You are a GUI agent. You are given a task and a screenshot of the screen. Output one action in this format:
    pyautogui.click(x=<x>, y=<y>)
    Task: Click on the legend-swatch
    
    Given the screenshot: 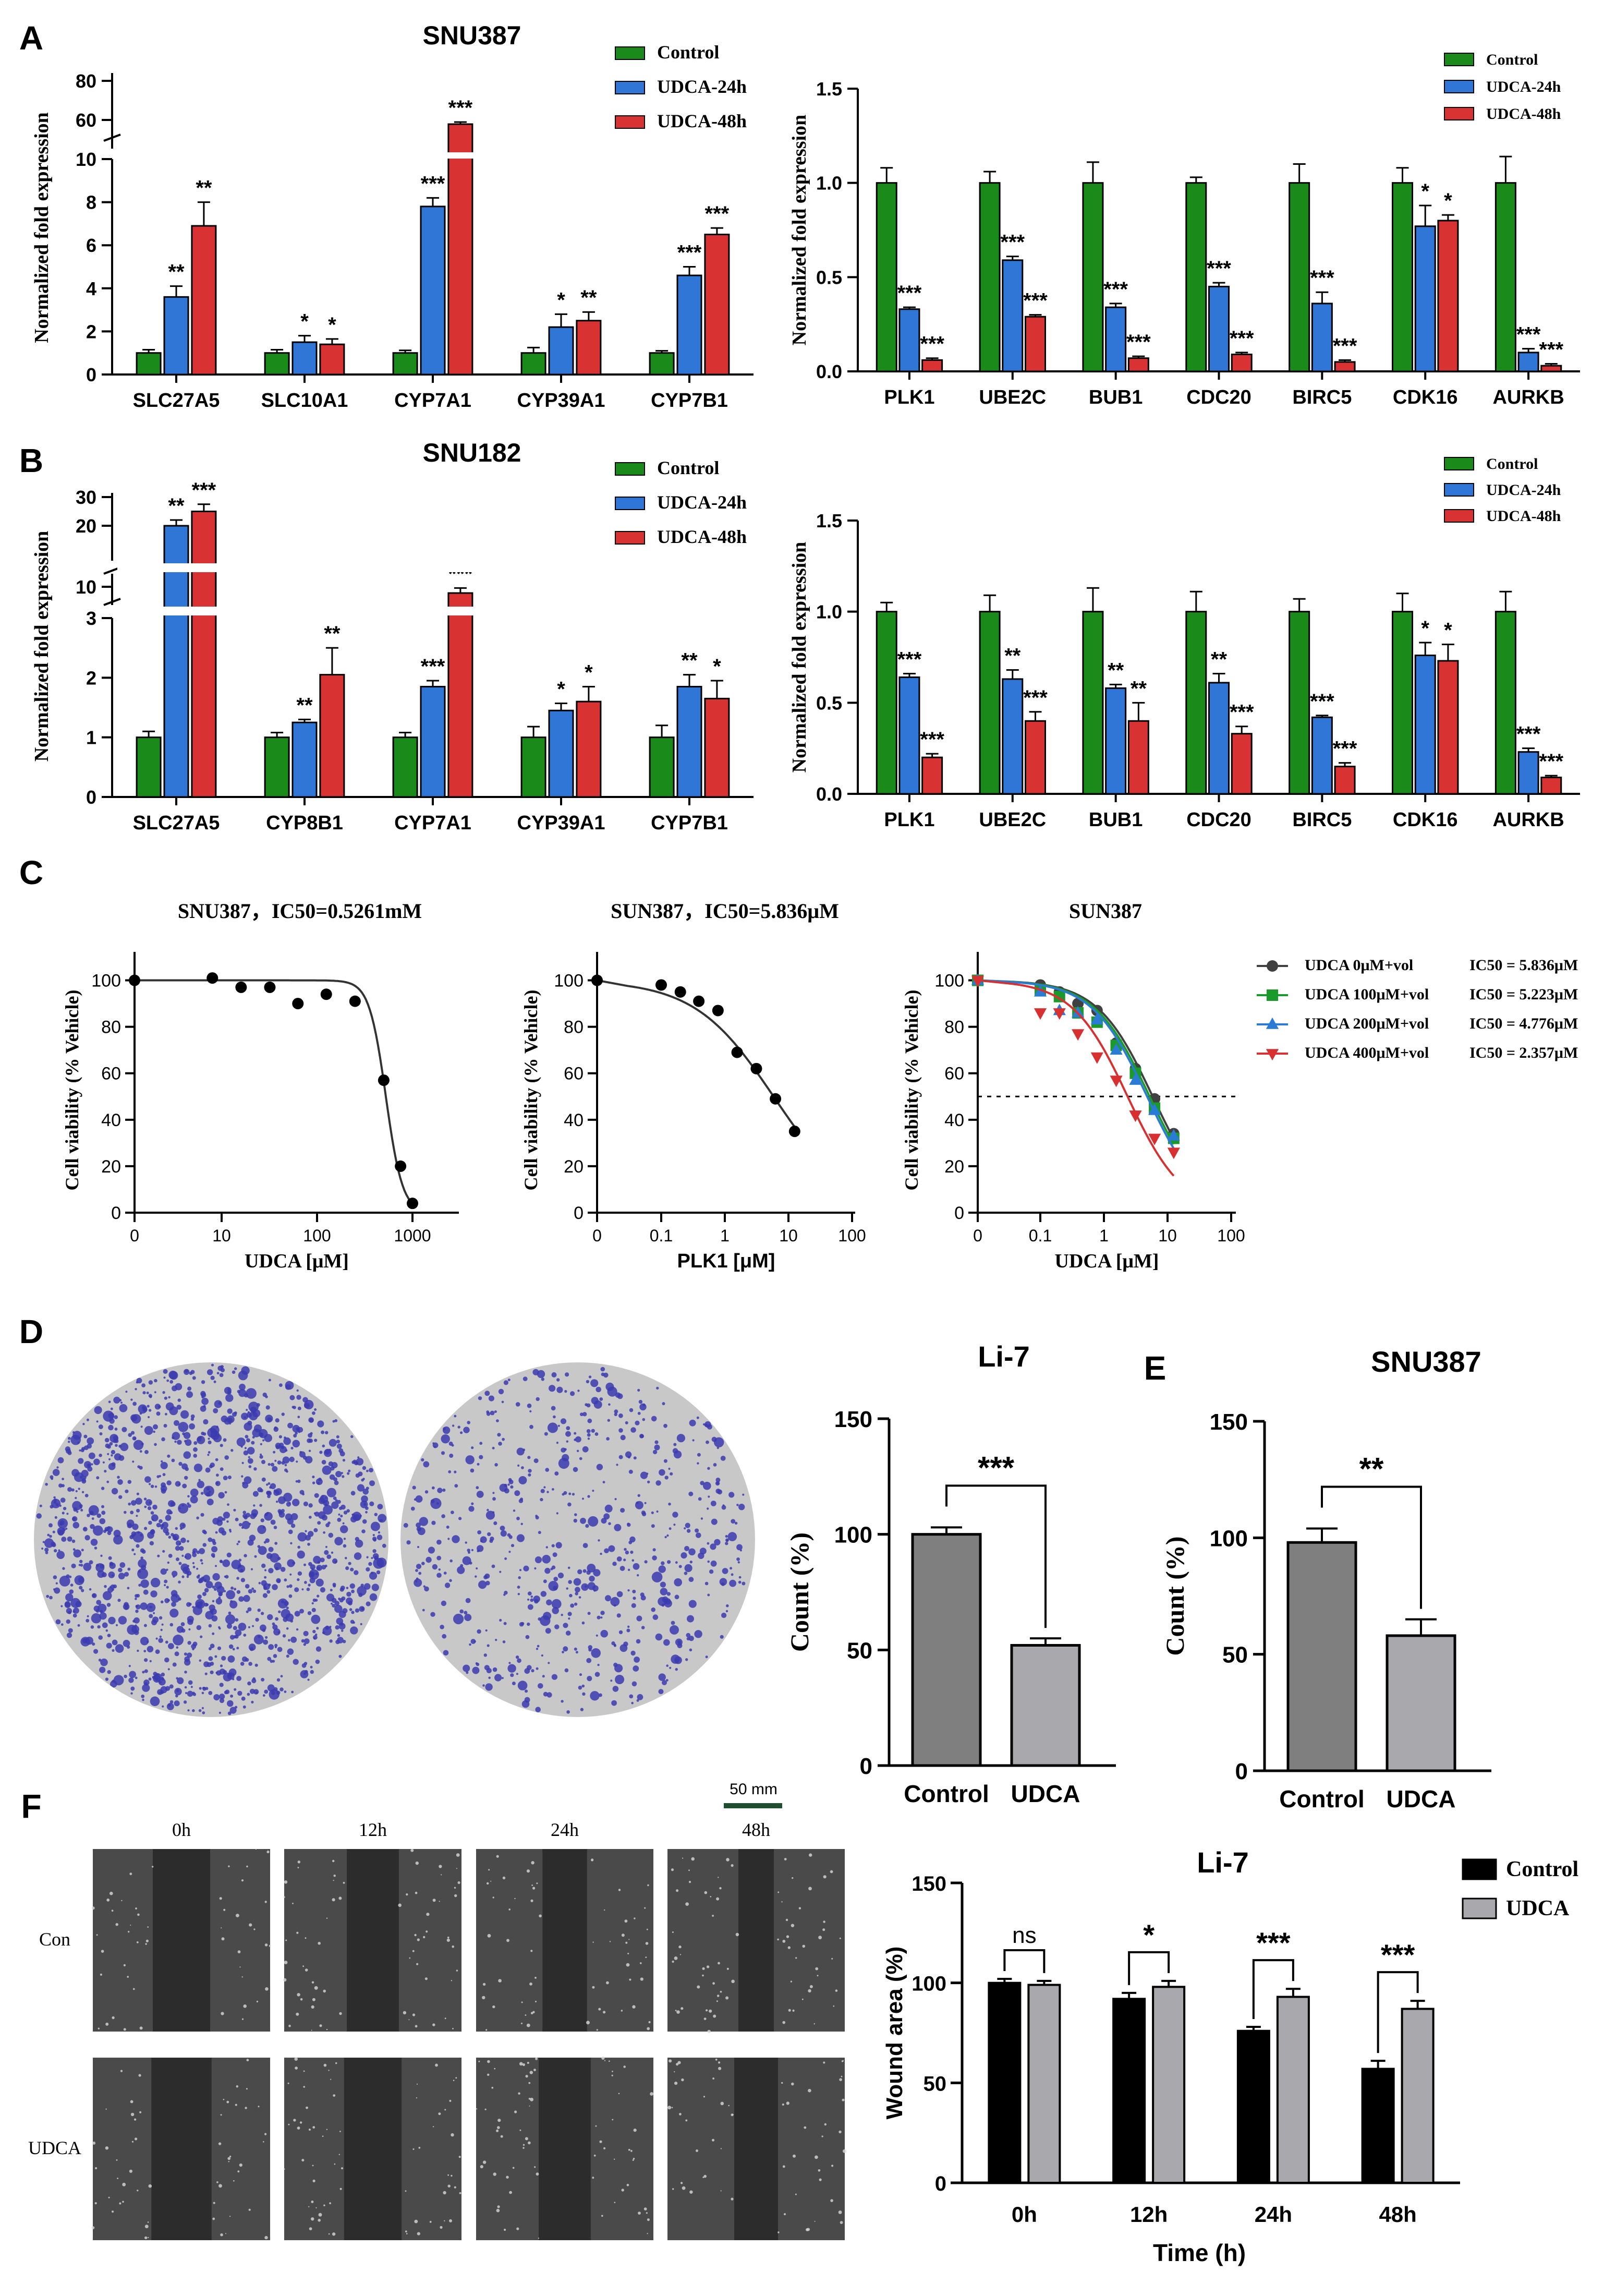 What is the action you would take?
    pyautogui.click(x=630, y=538)
    